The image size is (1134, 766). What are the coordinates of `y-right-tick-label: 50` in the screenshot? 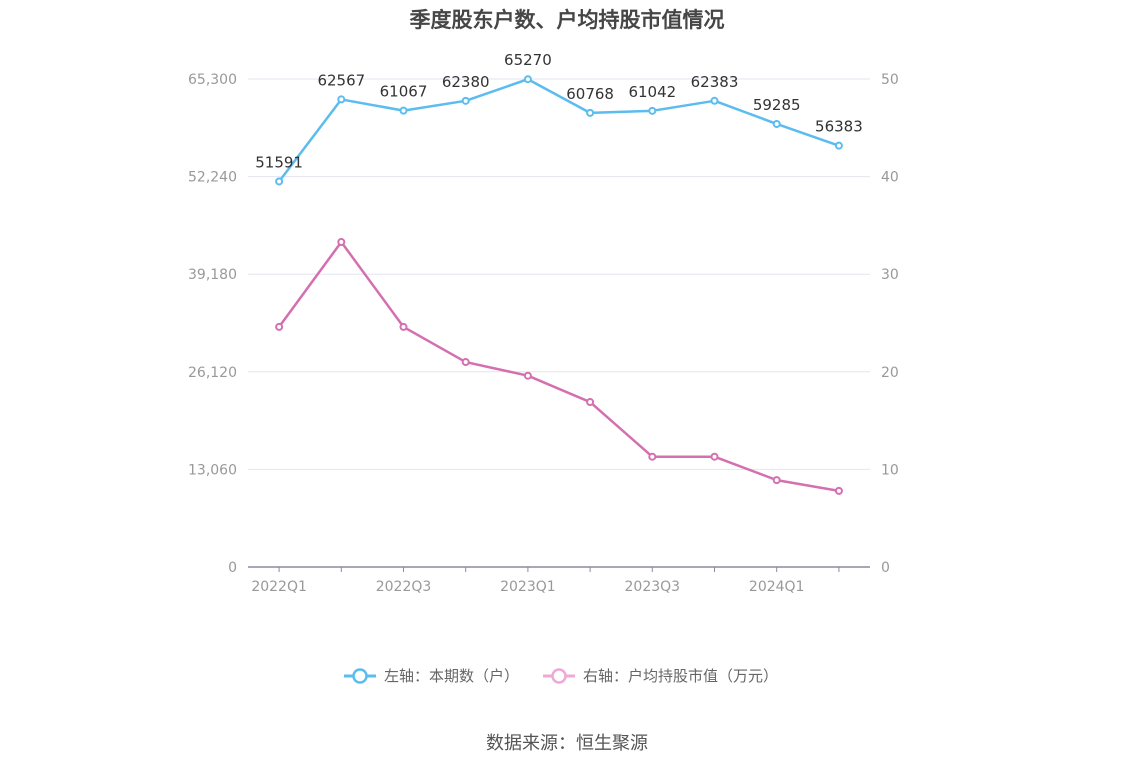 It's located at (890, 80).